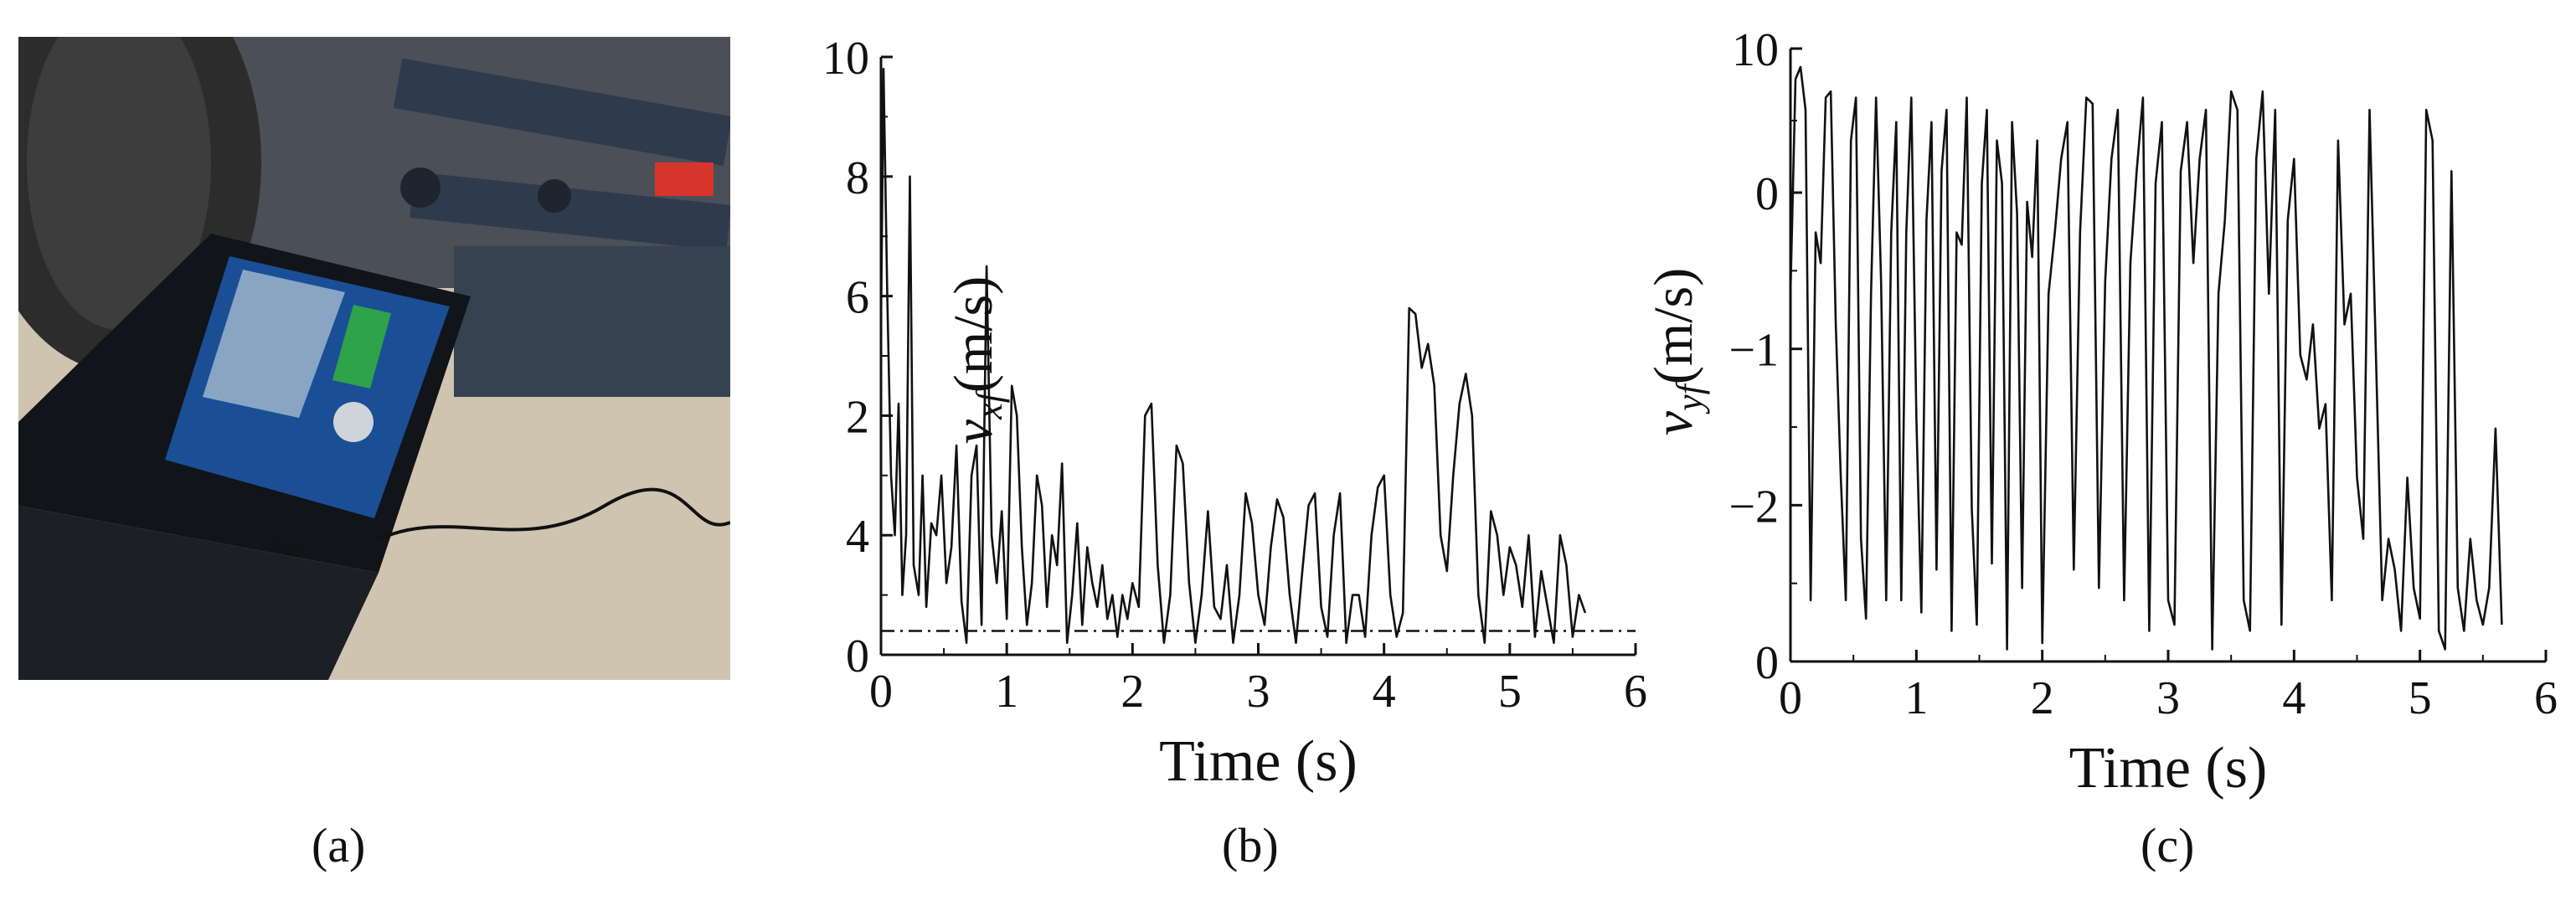 Image resolution: width=2576 pixels, height=906 pixels. Describe the element at coordinates (2546, 698) in the screenshot. I see `c-x-tick-label: 6` at that location.